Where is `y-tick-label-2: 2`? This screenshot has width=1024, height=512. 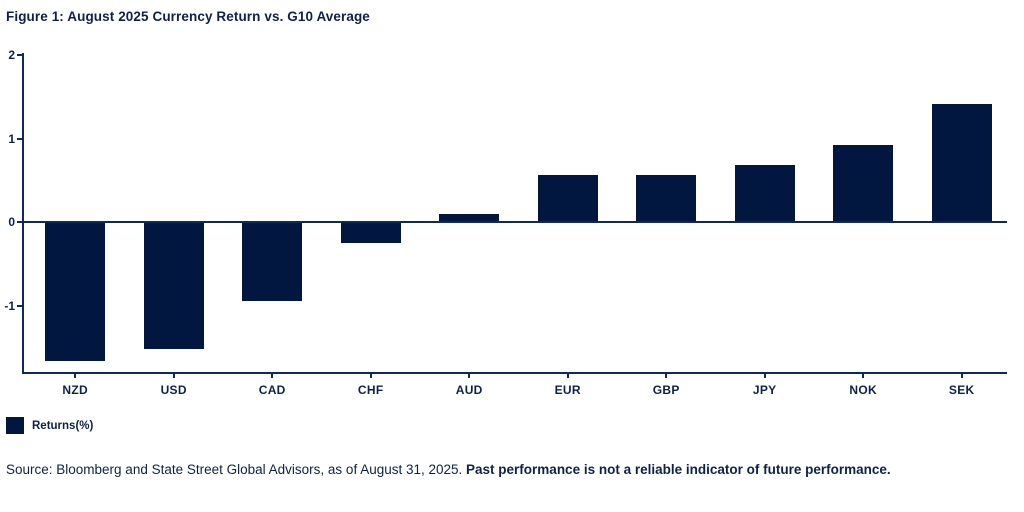
y-tick-label-2: 2 is located at coordinates (11, 55).